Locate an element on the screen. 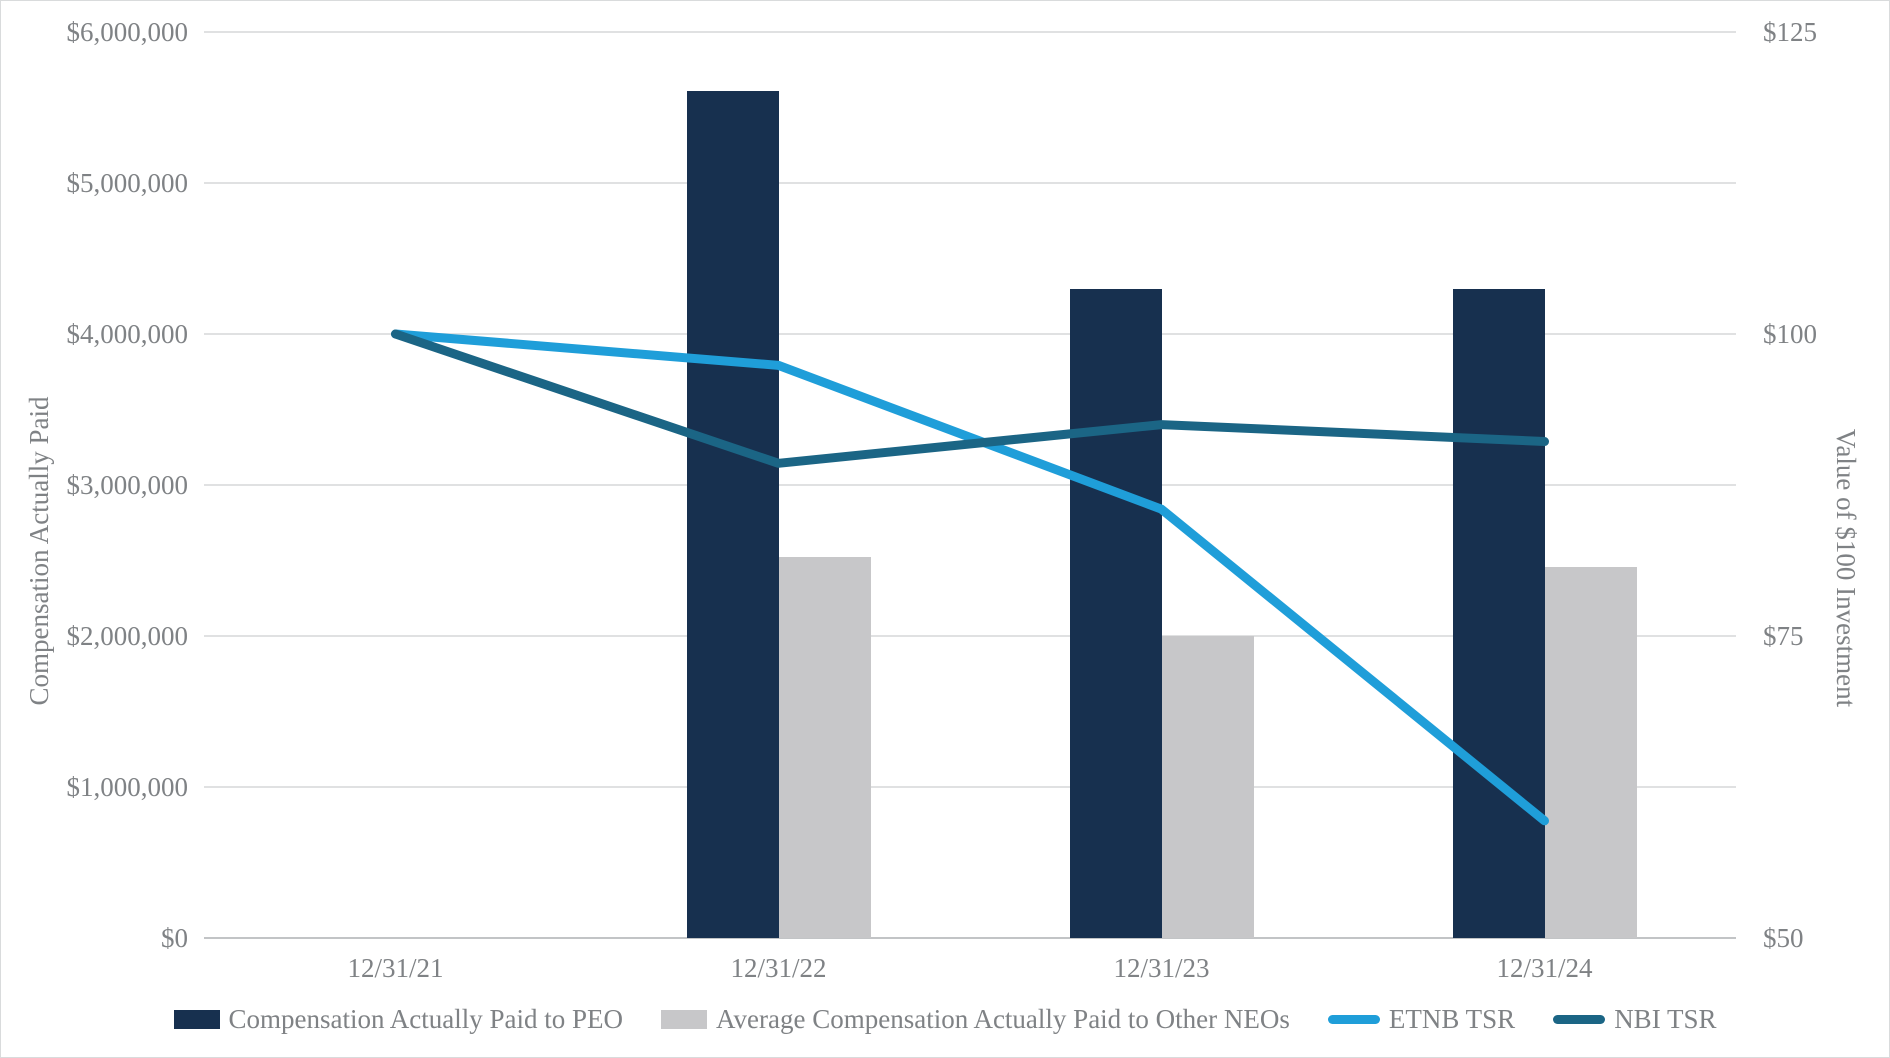 Image resolution: width=1890 pixels, height=1058 pixels. legend-label: NBI TSR is located at coordinates (1665, 1019).